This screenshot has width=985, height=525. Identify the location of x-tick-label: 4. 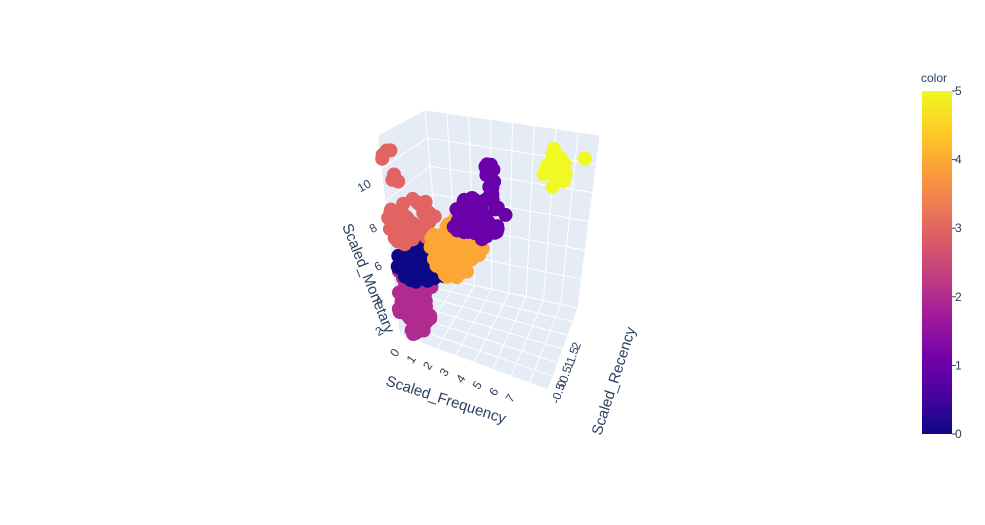
(460, 379).